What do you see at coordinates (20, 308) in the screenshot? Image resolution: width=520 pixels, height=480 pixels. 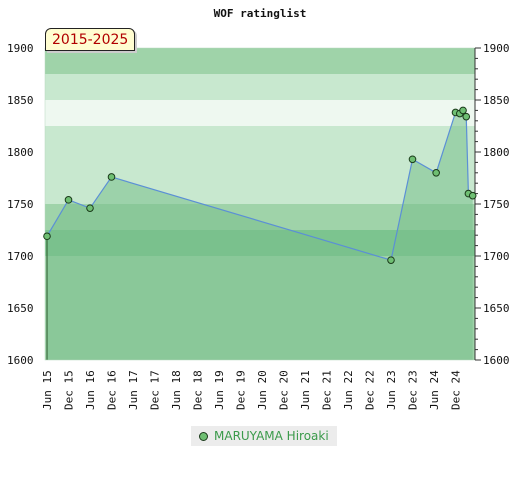 I see `y-tick-label-left: 1650` at bounding box center [20, 308].